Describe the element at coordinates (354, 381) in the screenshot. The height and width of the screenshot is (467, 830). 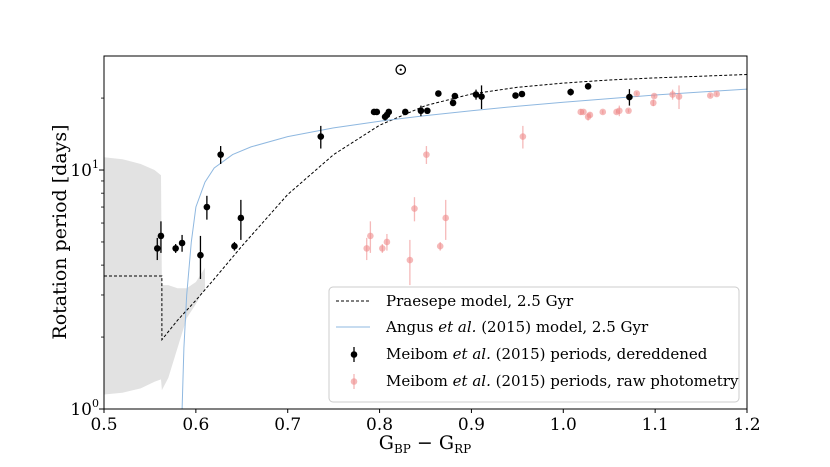
I see `legend-swatch-raw` at that location.